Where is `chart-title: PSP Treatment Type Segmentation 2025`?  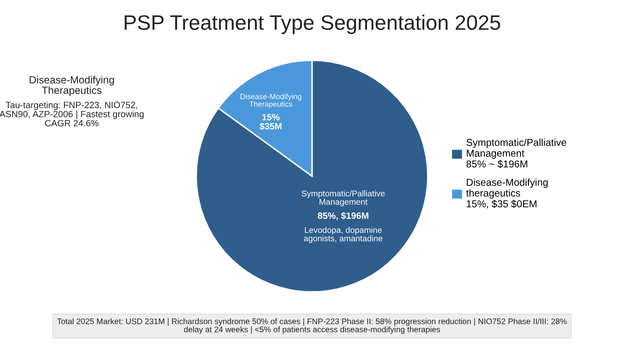 chart-title: PSP Treatment Type Segmentation 2025 is located at coordinates (312, 24).